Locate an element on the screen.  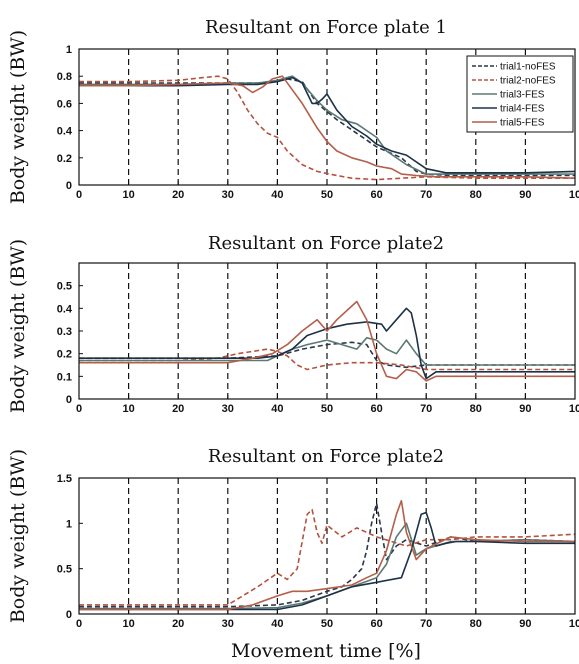
legend-label: trial2-noFES is located at coordinates (528, 81).